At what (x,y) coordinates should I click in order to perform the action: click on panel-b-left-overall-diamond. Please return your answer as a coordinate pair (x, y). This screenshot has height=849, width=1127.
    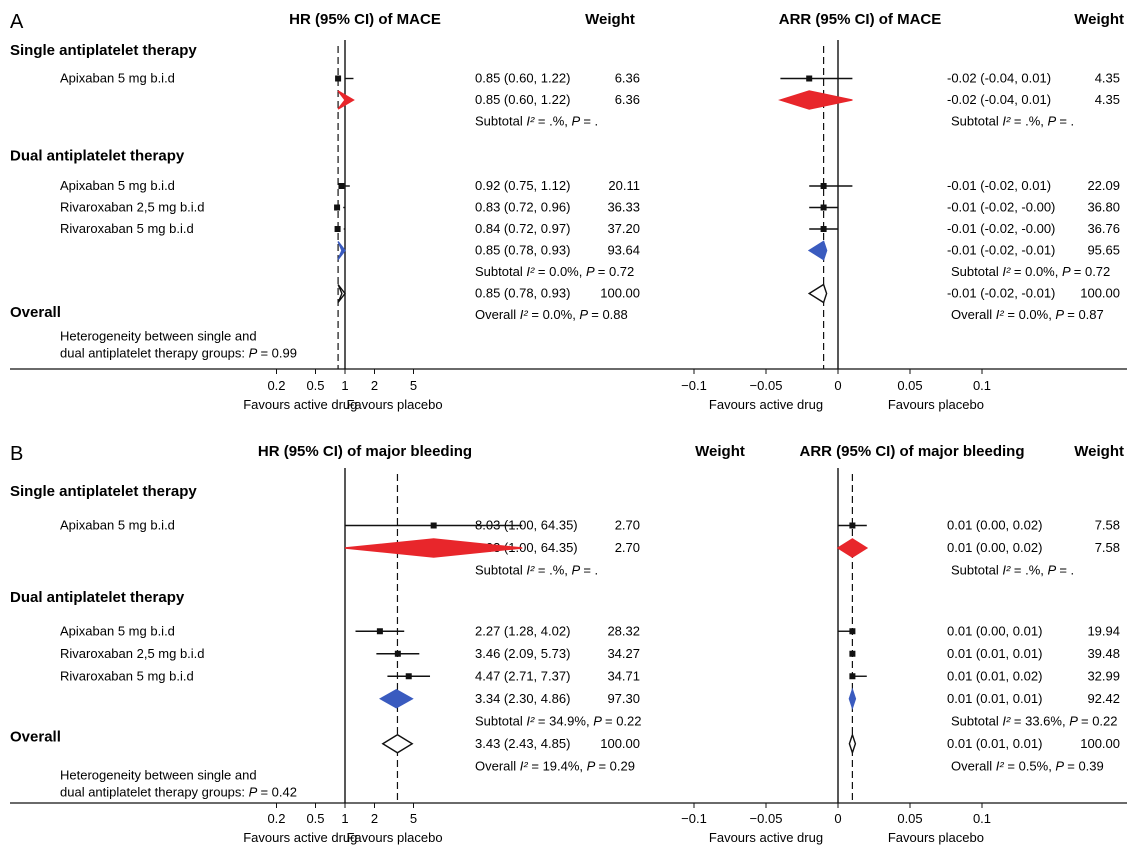
    Looking at the image, I should click on (397, 743).